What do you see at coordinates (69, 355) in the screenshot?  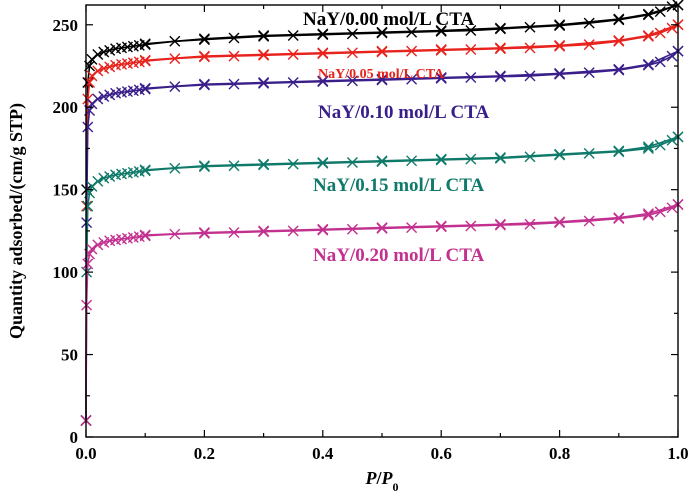 I see `y-tick-label: 50` at bounding box center [69, 355].